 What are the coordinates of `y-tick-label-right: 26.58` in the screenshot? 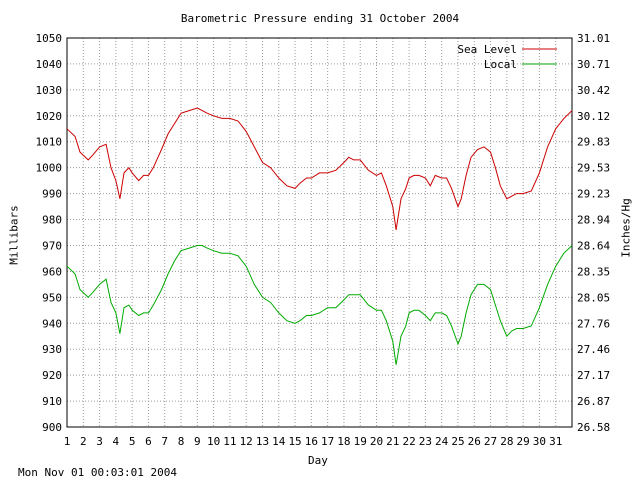 It's located at (593, 427).